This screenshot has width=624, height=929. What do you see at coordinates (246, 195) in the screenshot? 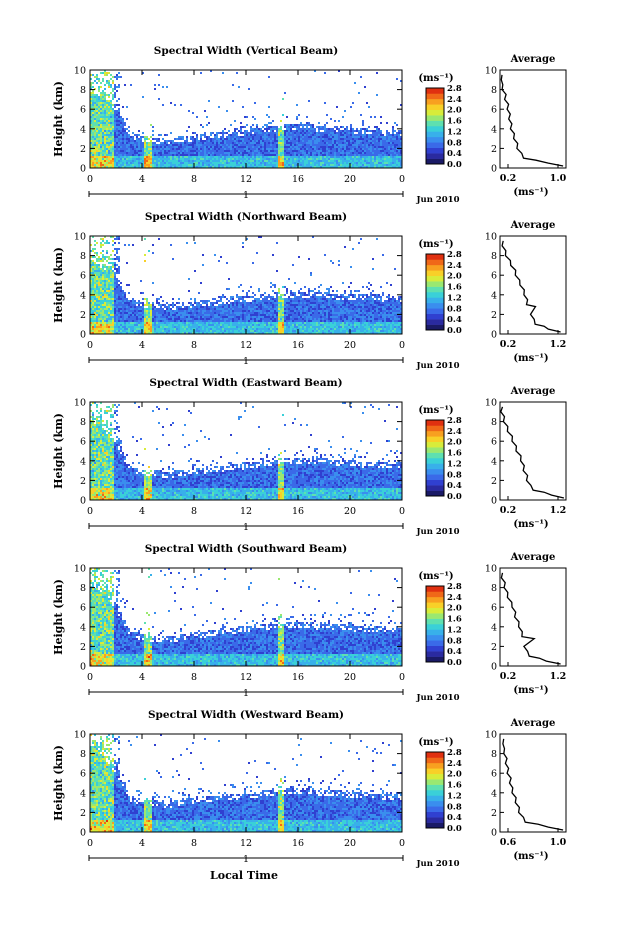
I see `day-label: 1` at bounding box center [246, 195].